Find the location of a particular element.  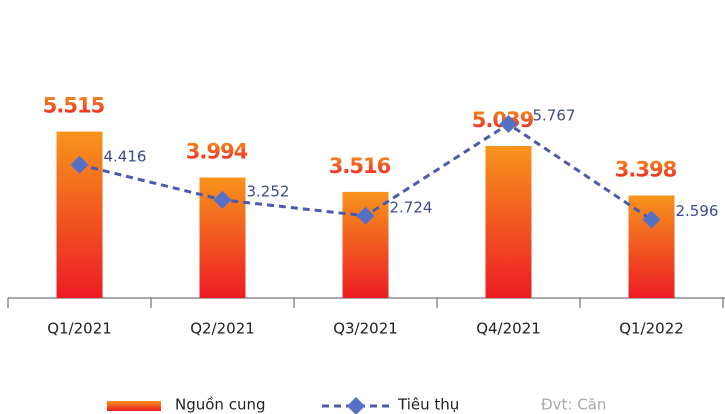

bar-value-label: 5.515 is located at coordinates (74, 106).